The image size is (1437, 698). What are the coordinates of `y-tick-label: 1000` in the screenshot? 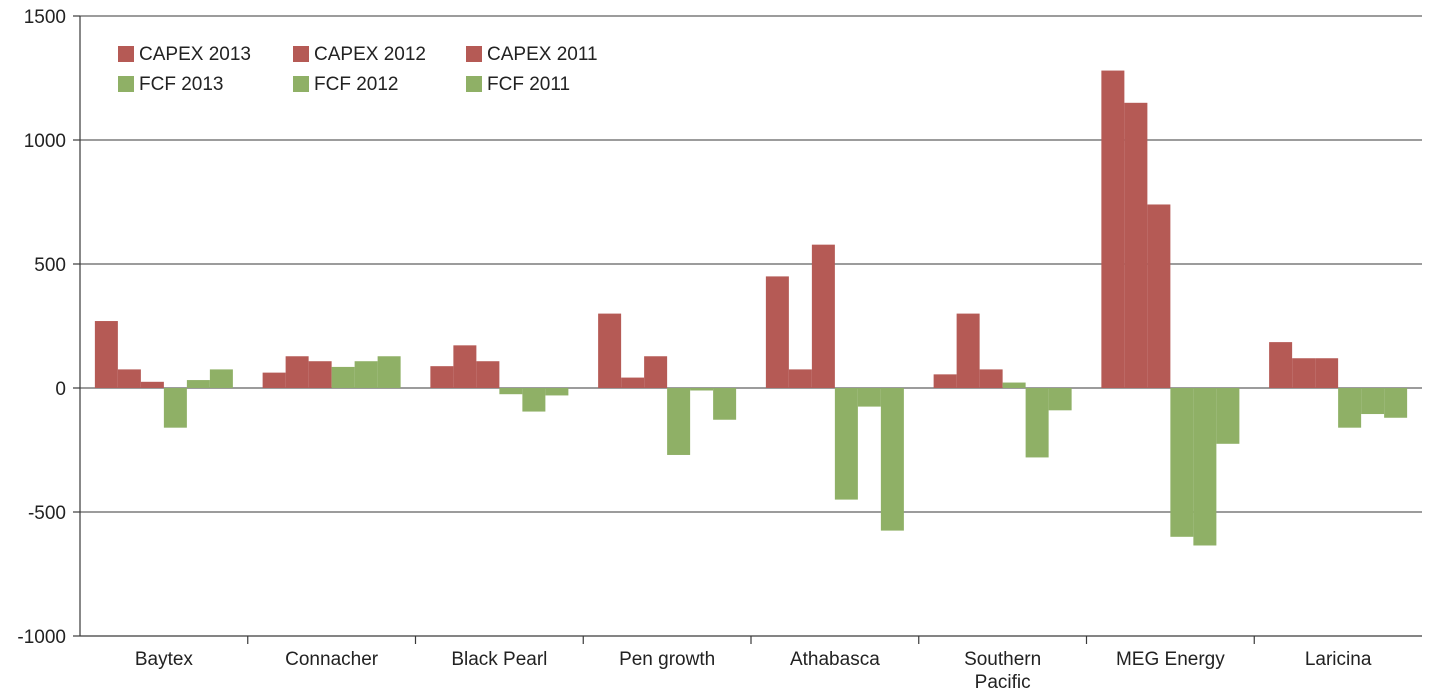 It's located at (45, 141).